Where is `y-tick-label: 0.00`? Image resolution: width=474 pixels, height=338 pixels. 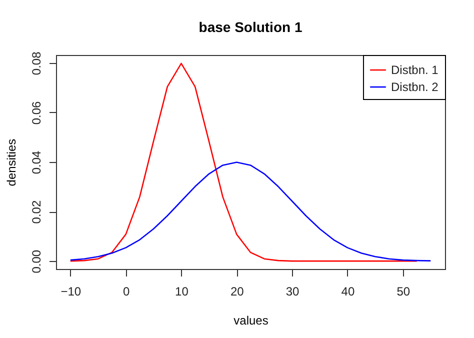 y-tick-label: 0.00 is located at coordinates (37, 262).